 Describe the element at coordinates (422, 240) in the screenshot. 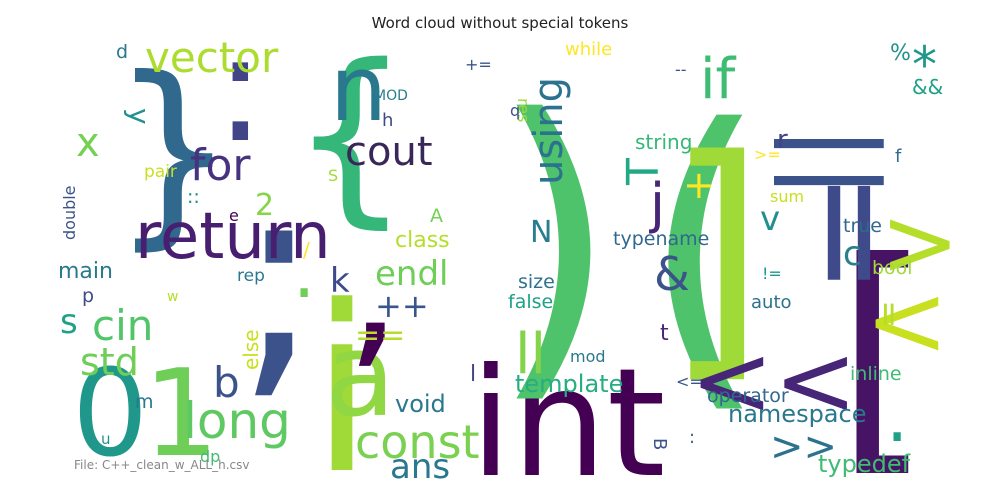

I see `word-cloud-word: class` at that location.